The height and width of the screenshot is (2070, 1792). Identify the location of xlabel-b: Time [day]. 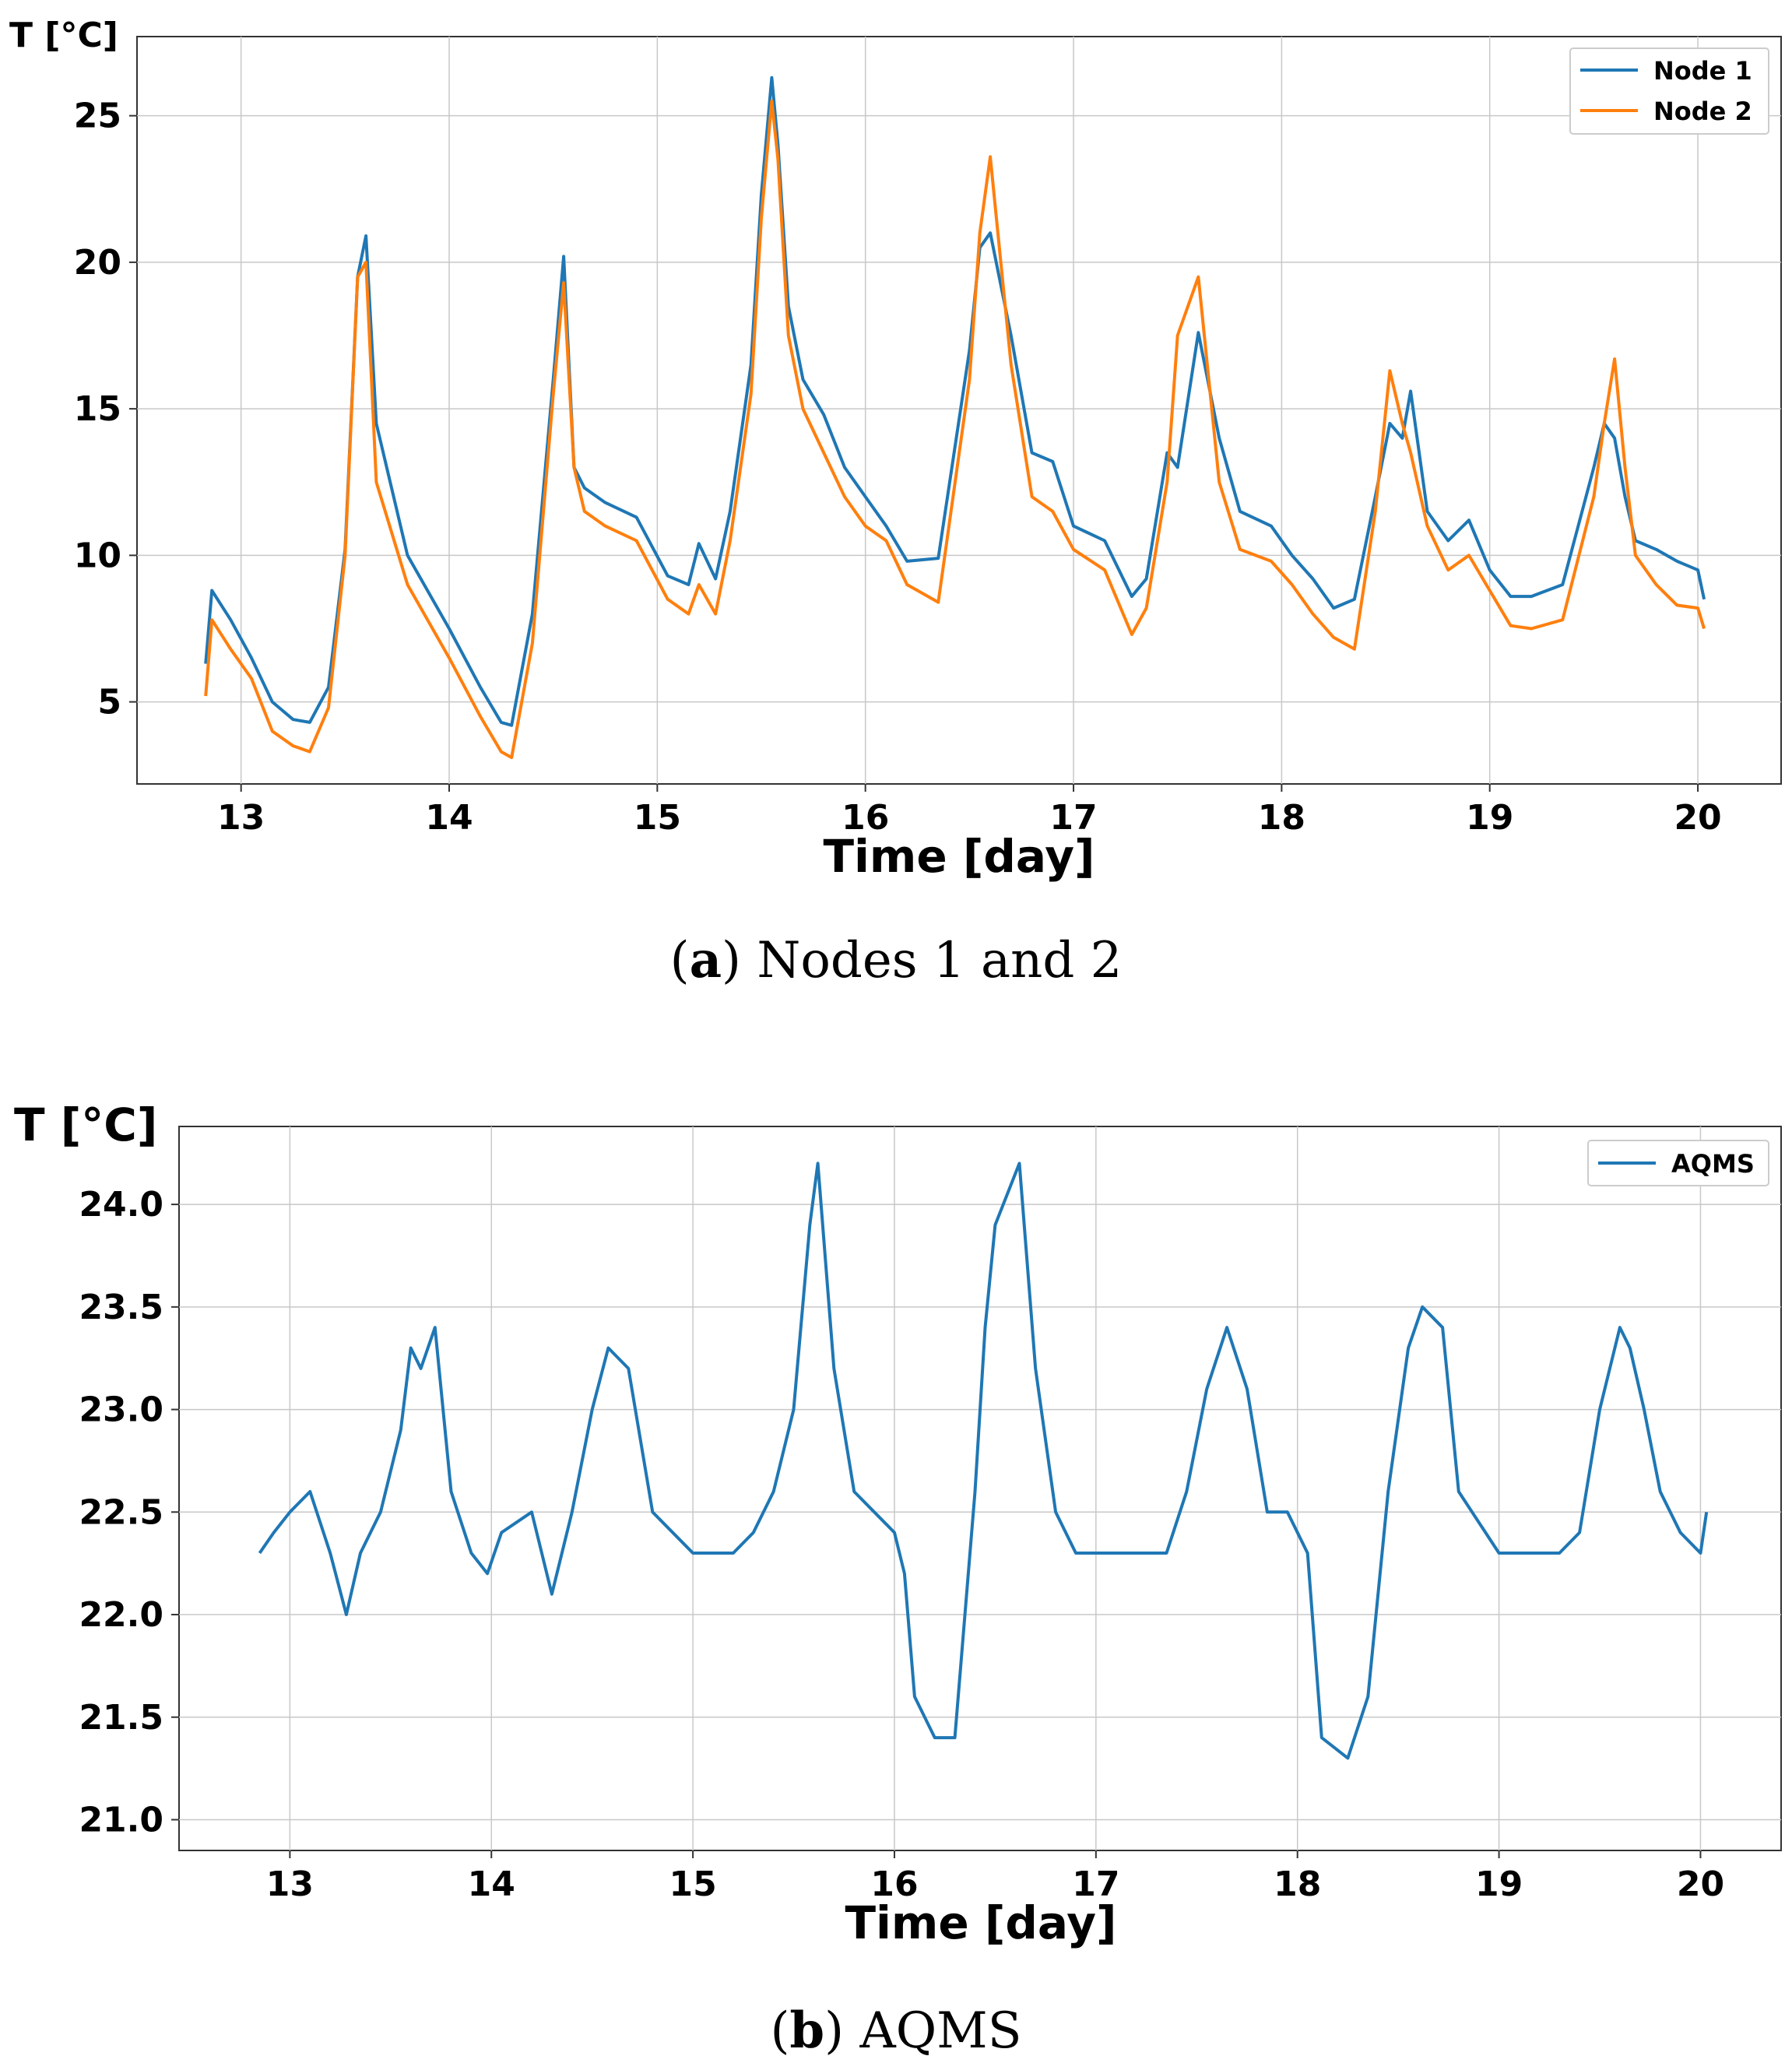
(980, 1923).